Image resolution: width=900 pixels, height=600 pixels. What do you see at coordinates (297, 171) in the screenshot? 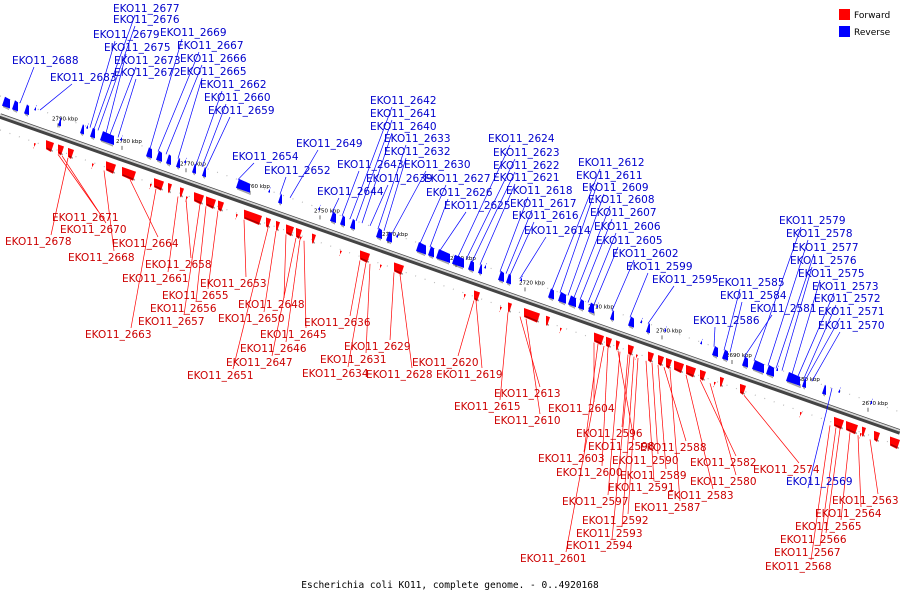
I see `gene-label: EKO11_2652` at bounding box center [297, 171].